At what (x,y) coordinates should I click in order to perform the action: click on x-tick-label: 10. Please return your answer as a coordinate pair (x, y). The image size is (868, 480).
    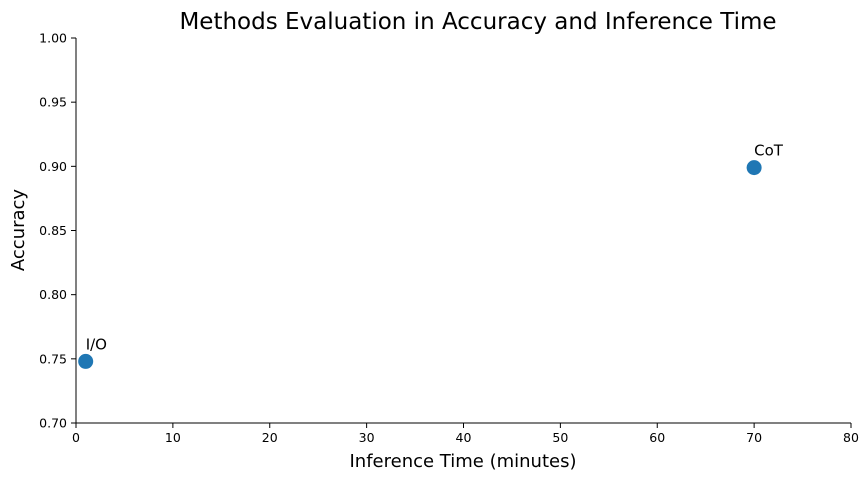
    Looking at the image, I should click on (173, 437).